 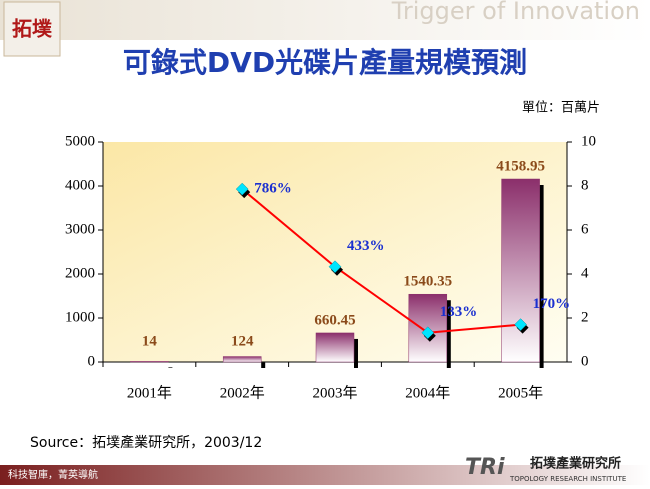 What do you see at coordinates (585, 317) in the screenshot?
I see `y2-tick-label: 2` at bounding box center [585, 317].